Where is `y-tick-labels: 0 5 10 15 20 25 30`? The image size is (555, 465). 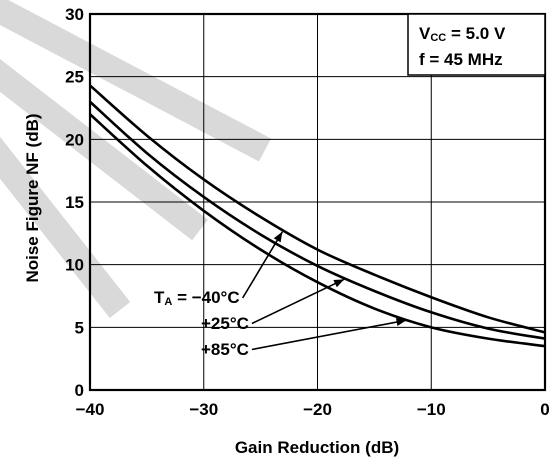 y-tick-labels: 0 5 10 15 20 25 30 is located at coordinates (74, 202).